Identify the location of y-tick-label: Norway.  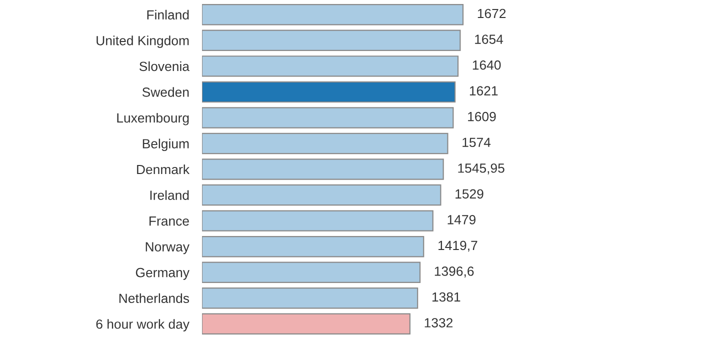
(168, 248).